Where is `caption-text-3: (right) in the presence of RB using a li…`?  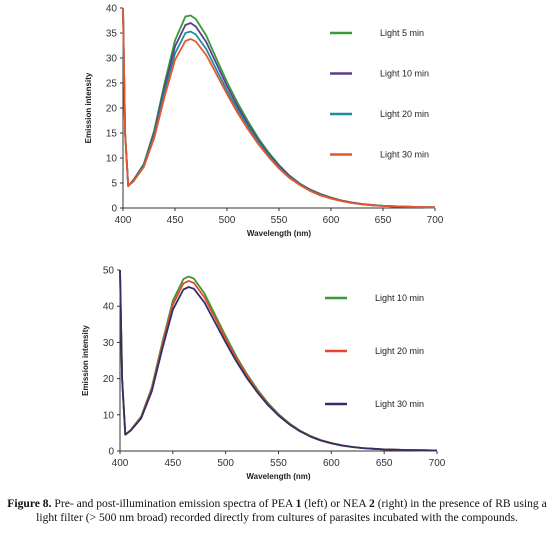 caption-text-3: (right) in the presence of RB using a li… is located at coordinates (291, 510).